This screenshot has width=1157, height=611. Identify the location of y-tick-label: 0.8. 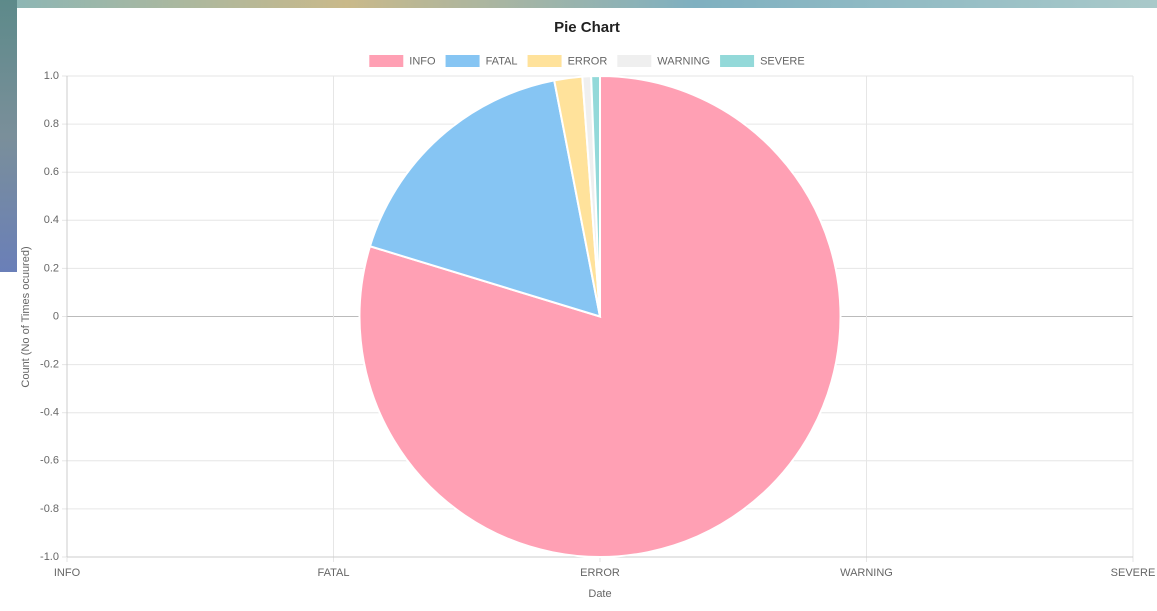
(51, 124).